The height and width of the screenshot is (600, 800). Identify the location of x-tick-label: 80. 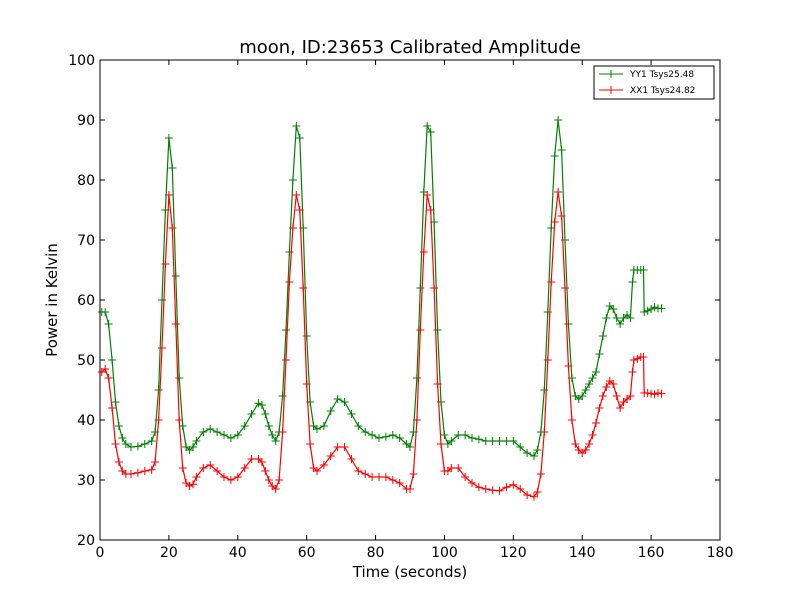
(376, 553).